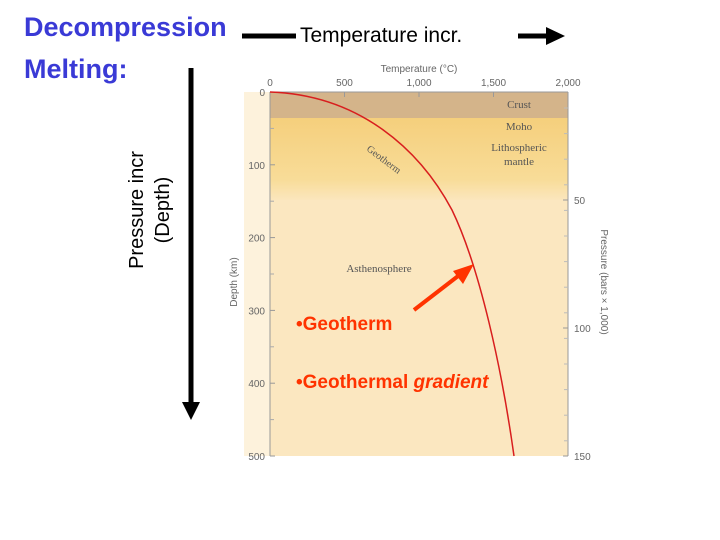  Describe the element at coordinates (555, 36) in the screenshot. I see `temperature-arrow-head` at that location.